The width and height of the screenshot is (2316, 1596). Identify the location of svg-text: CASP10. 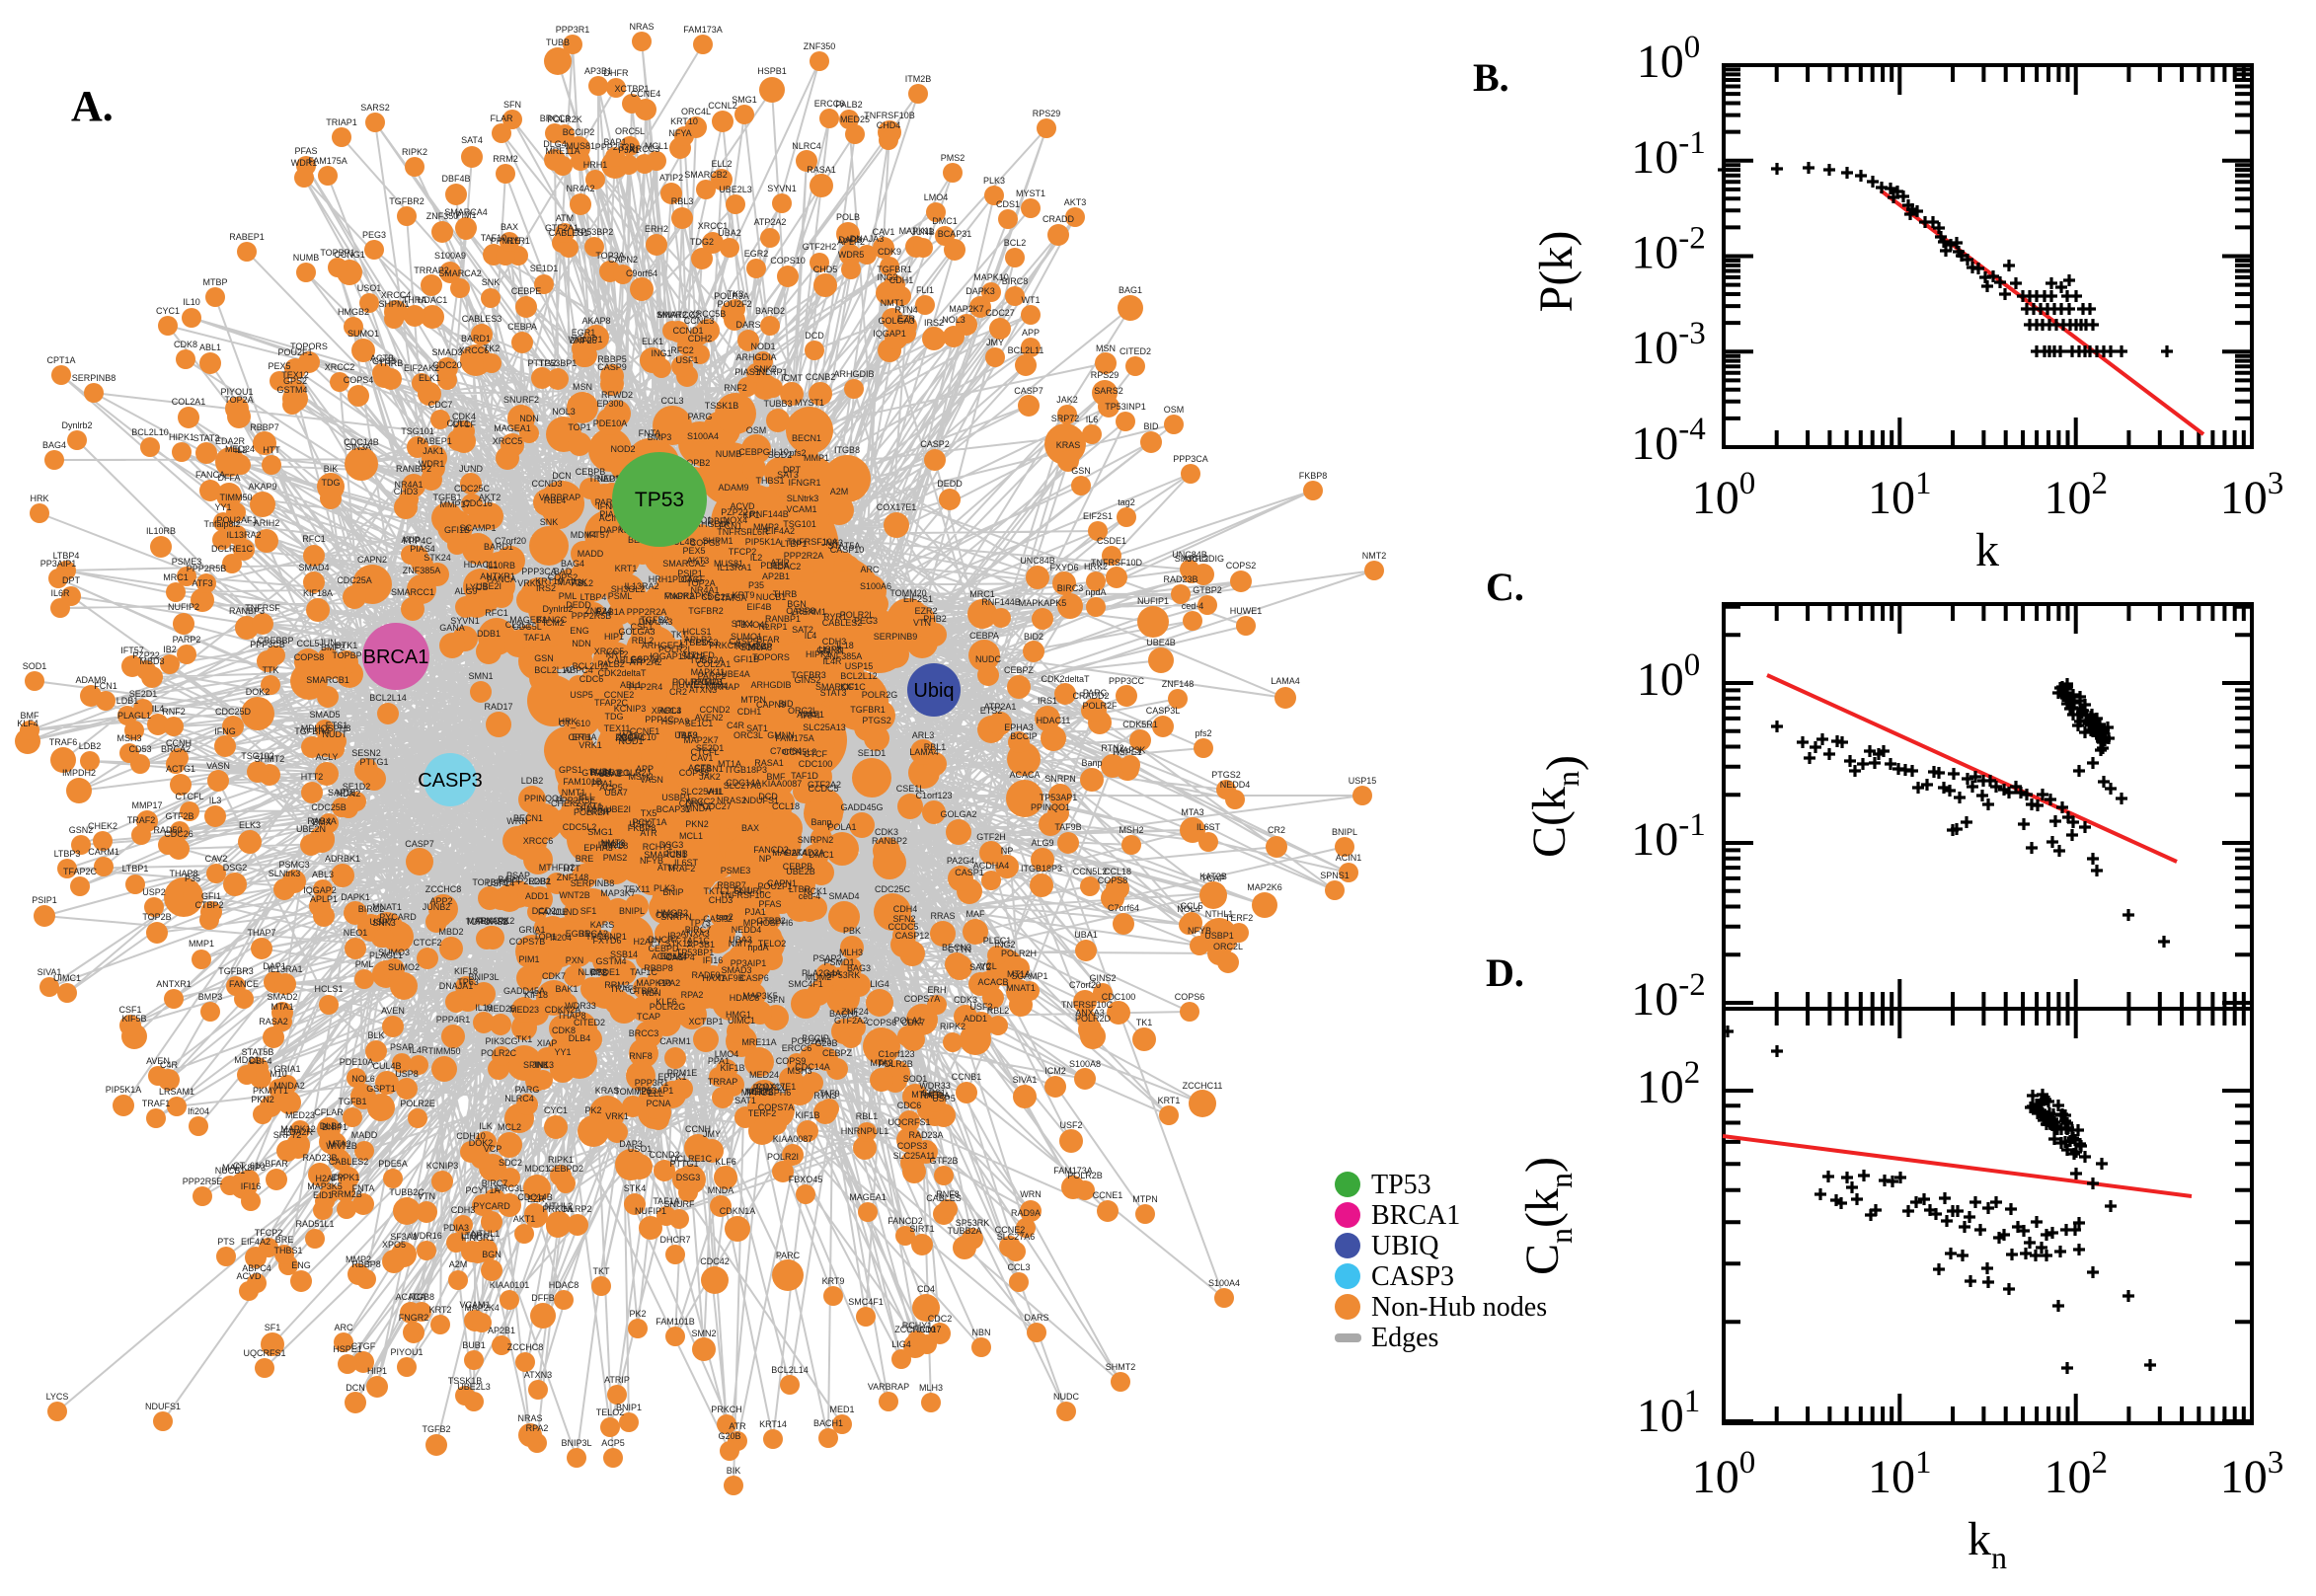
(848, 550).